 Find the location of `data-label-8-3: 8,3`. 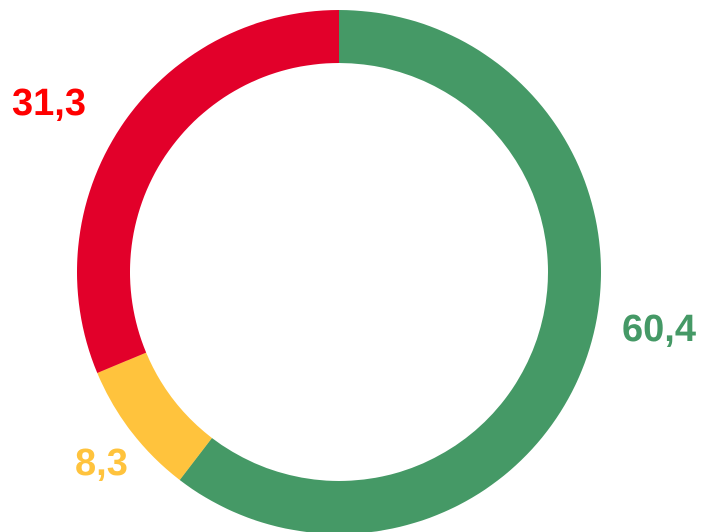

data-label-8-3: 8,3 is located at coordinates (101, 463).